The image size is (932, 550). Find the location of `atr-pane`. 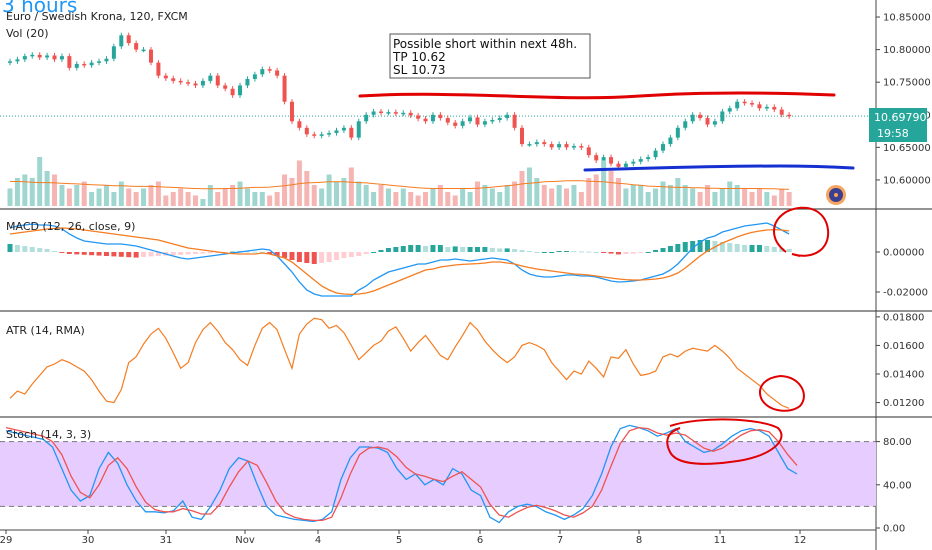

atr-pane is located at coordinates (399, 363).